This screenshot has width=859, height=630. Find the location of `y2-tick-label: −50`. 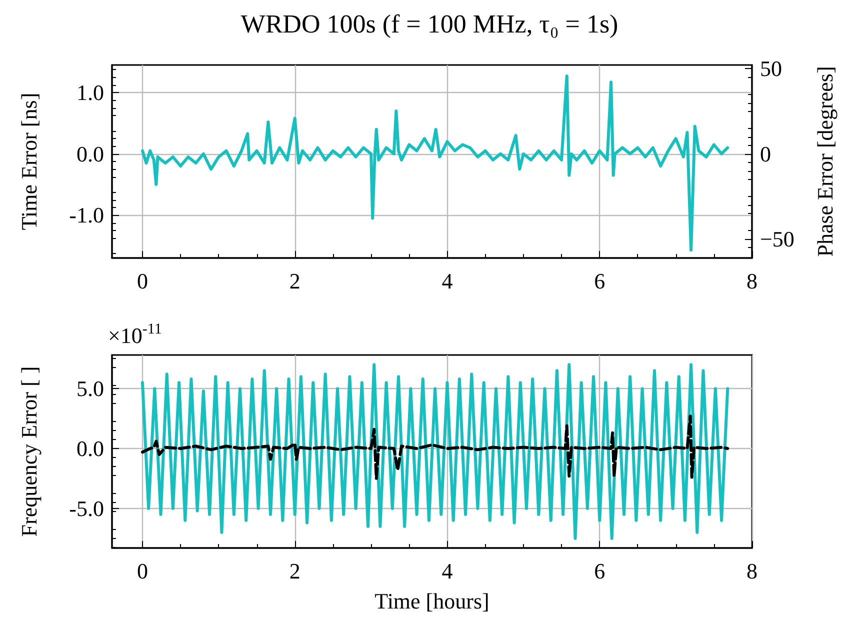

y2-tick-label: −50 is located at coordinates (777, 239).